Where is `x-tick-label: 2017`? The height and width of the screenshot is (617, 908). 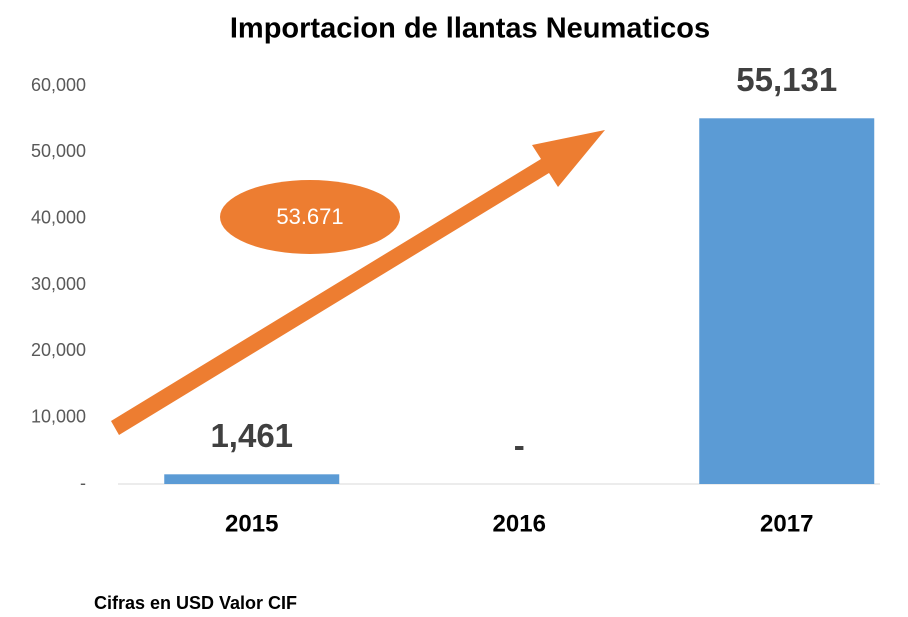 x-tick-label: 2017 is located at coordinates (786, 523).